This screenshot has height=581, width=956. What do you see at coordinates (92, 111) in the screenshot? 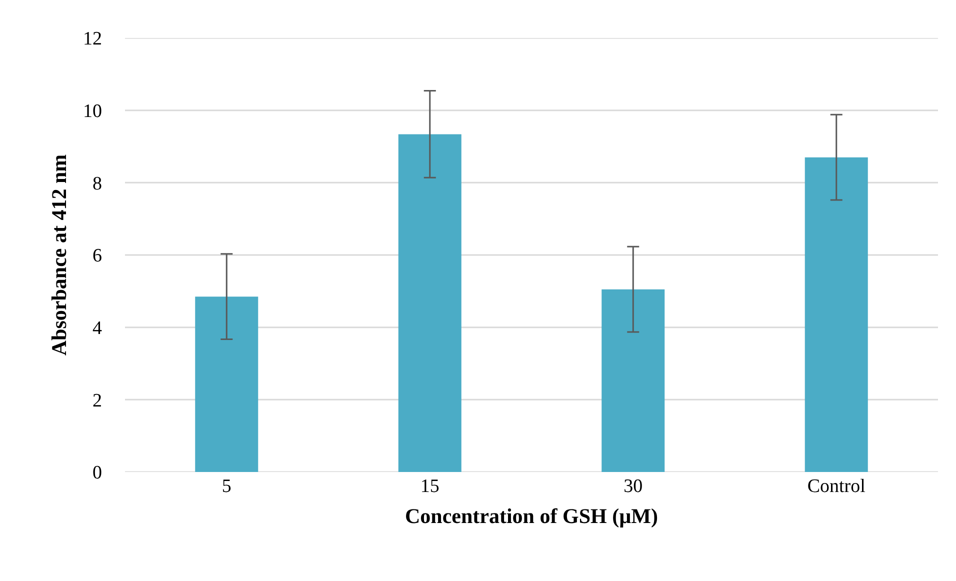
I see `y-tick-label: 10` at bounding box center [92, 111].